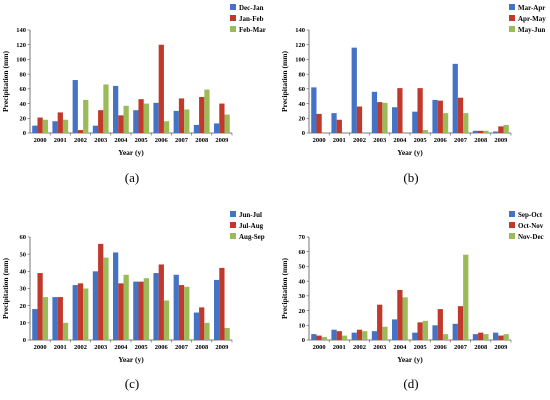  Describe the element at coordinates (359, 347) in the screenshot. I see `x-tick-label: 2002` at that location.